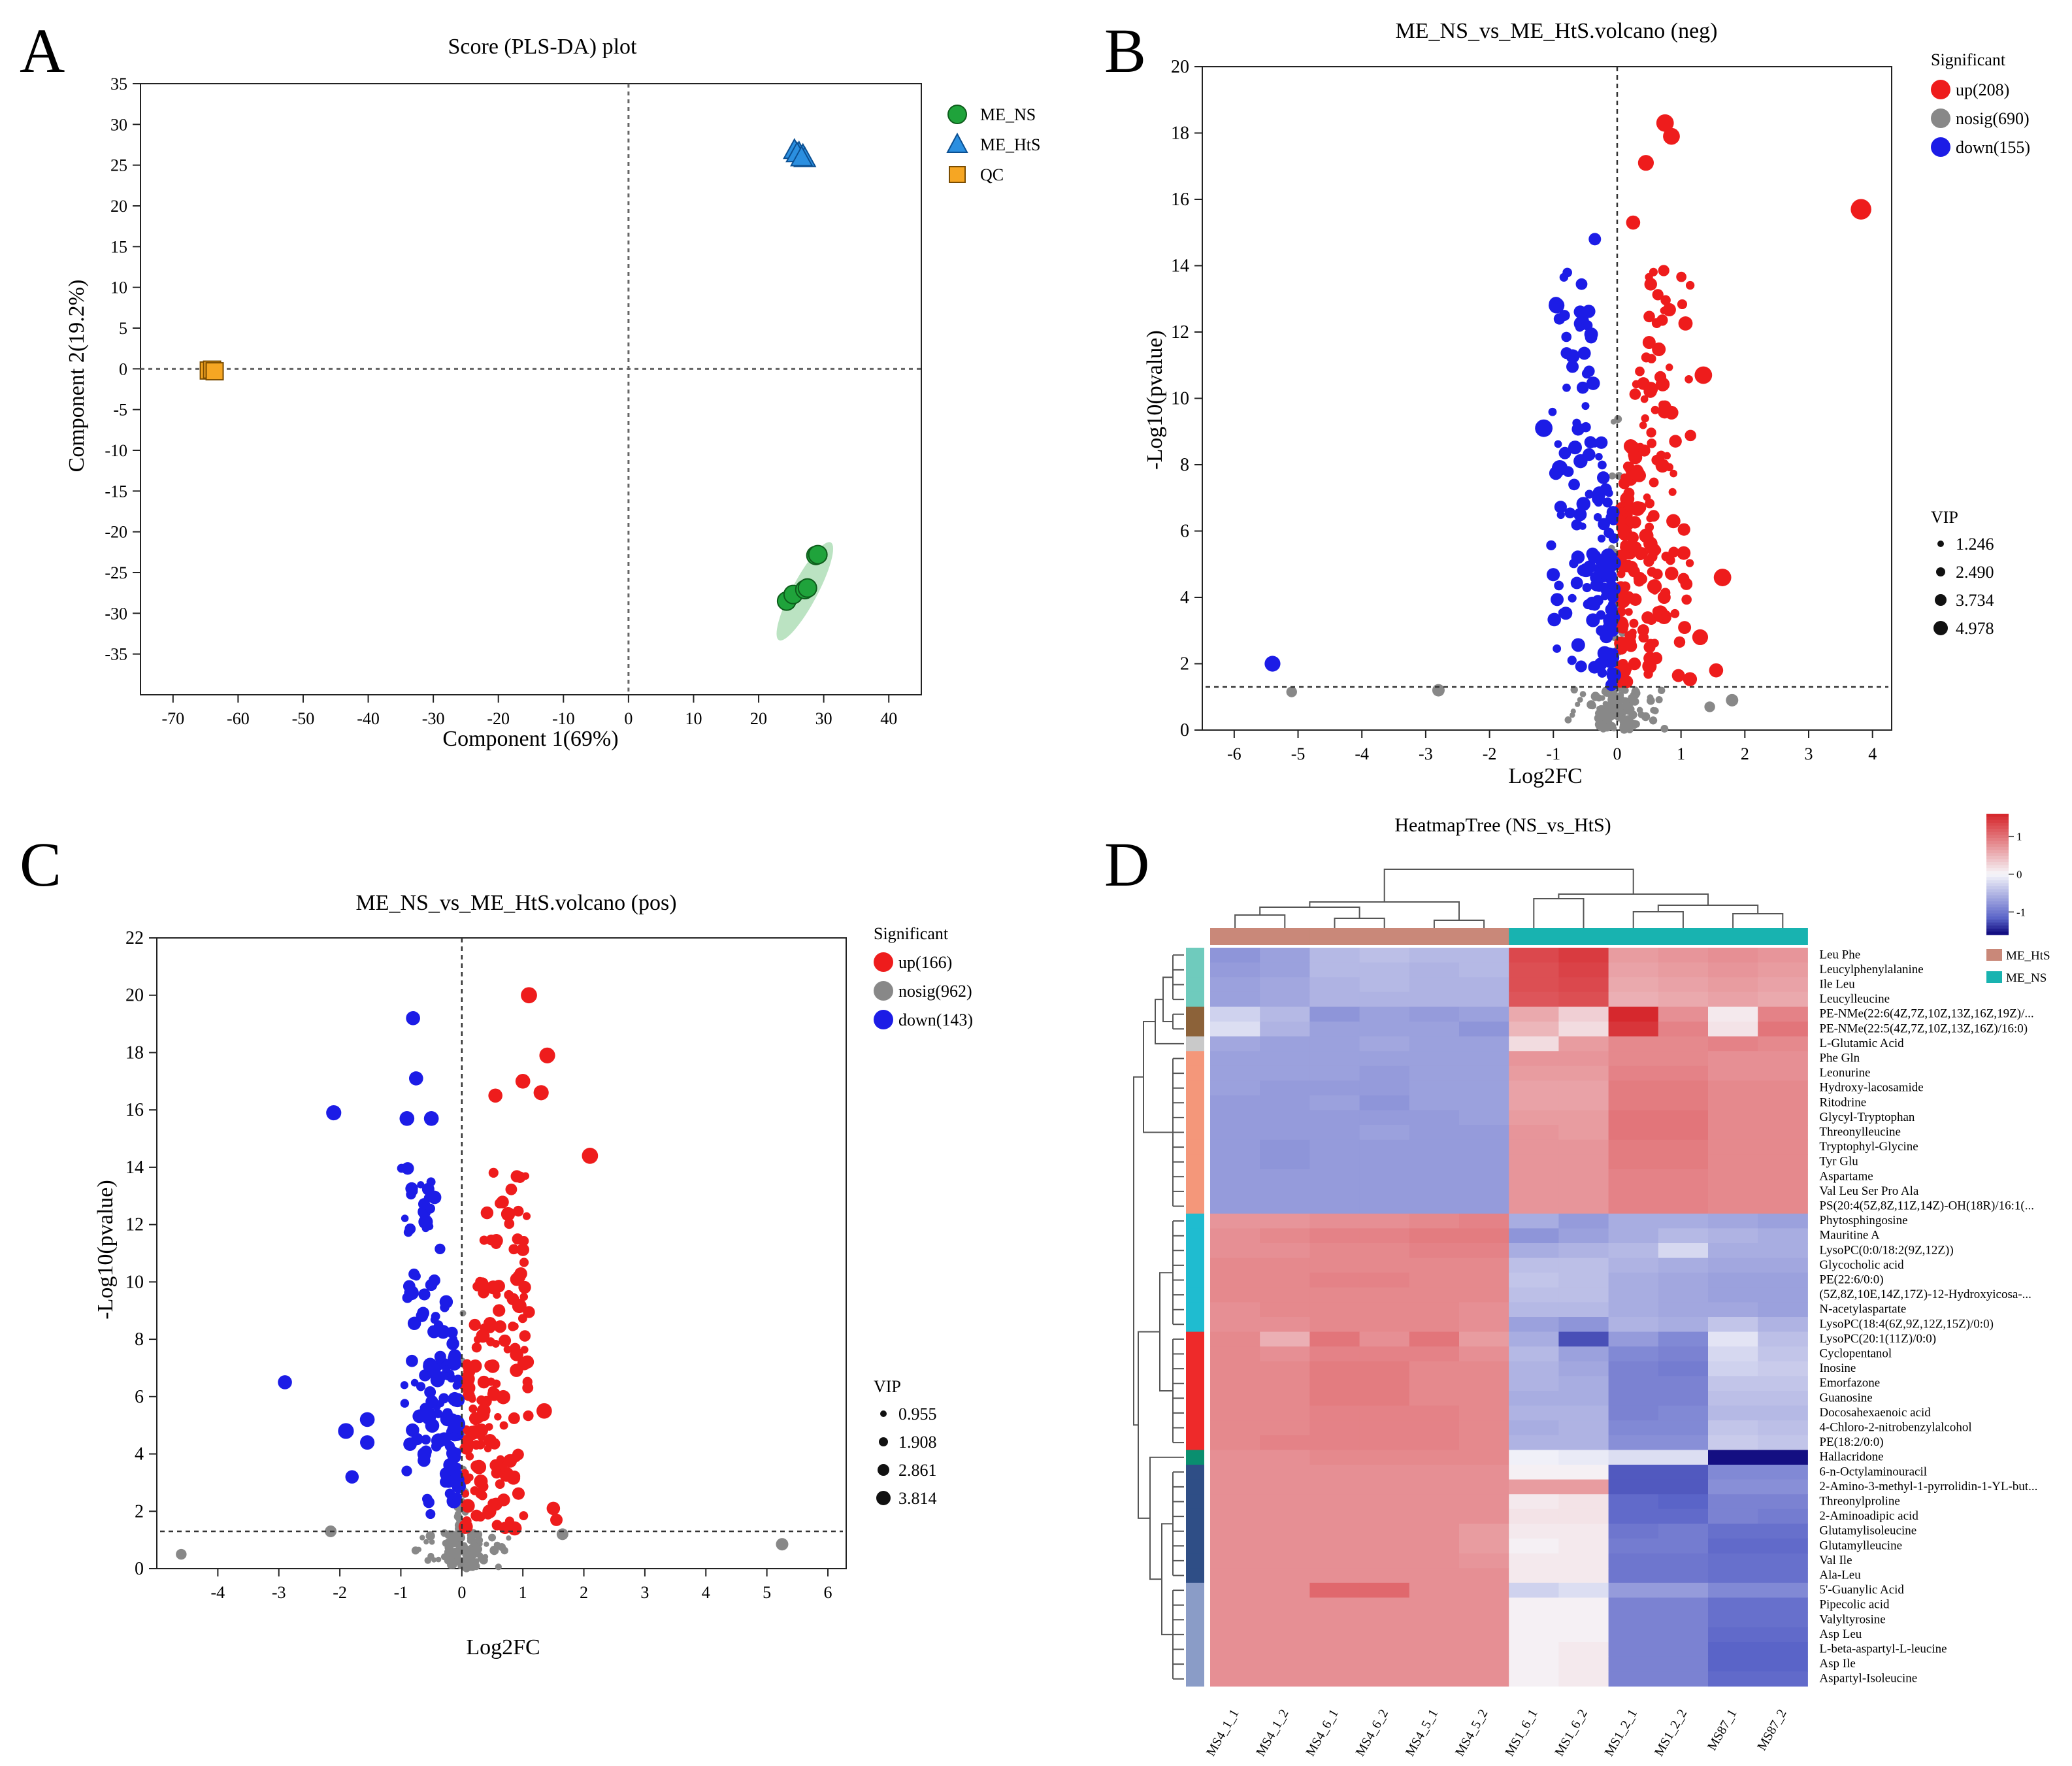 The image size is (2072, 1766). What do you see at coordinates (1837, 1664) in the screenshot?
I see `heatmap-row-label: Asp Ile` at bounding box center [1837, 1664].